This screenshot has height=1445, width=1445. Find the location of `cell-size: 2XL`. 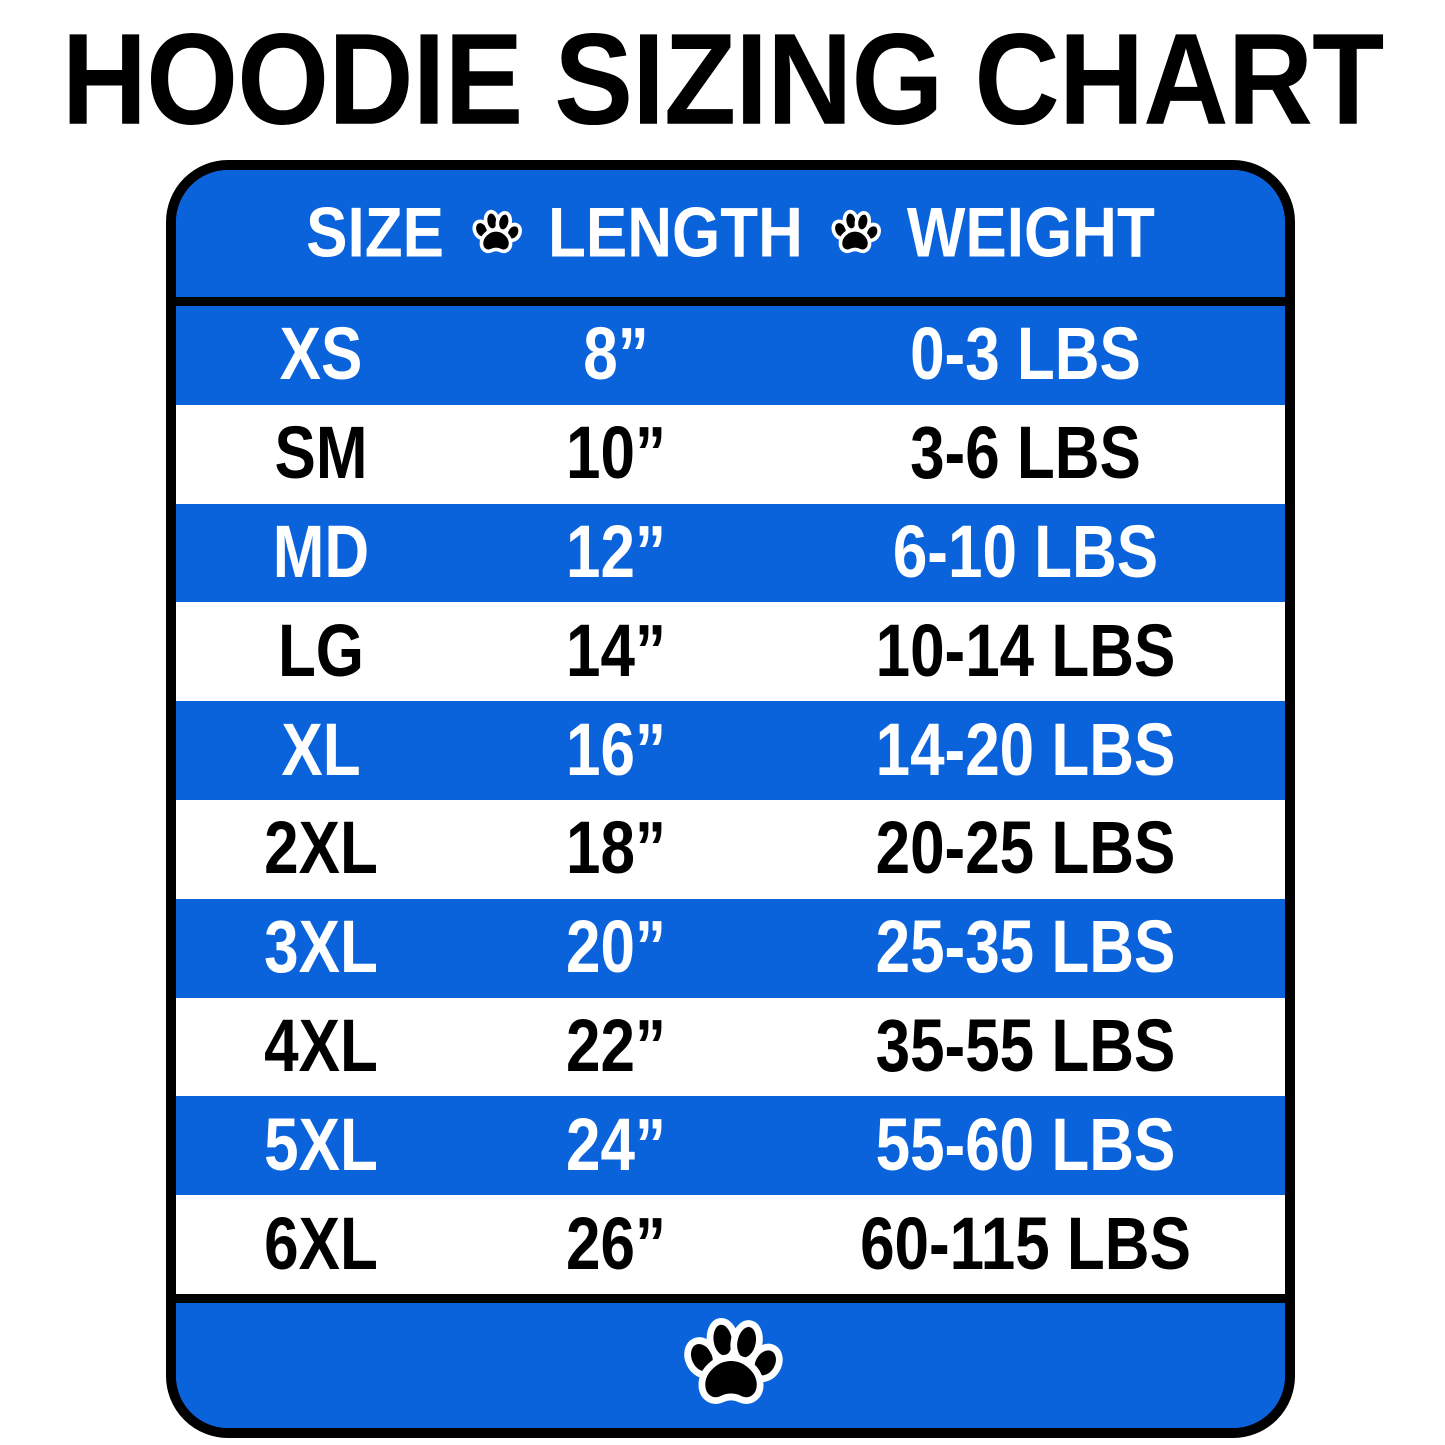

cell-size: 2XL is located at coordinates (321, 849).